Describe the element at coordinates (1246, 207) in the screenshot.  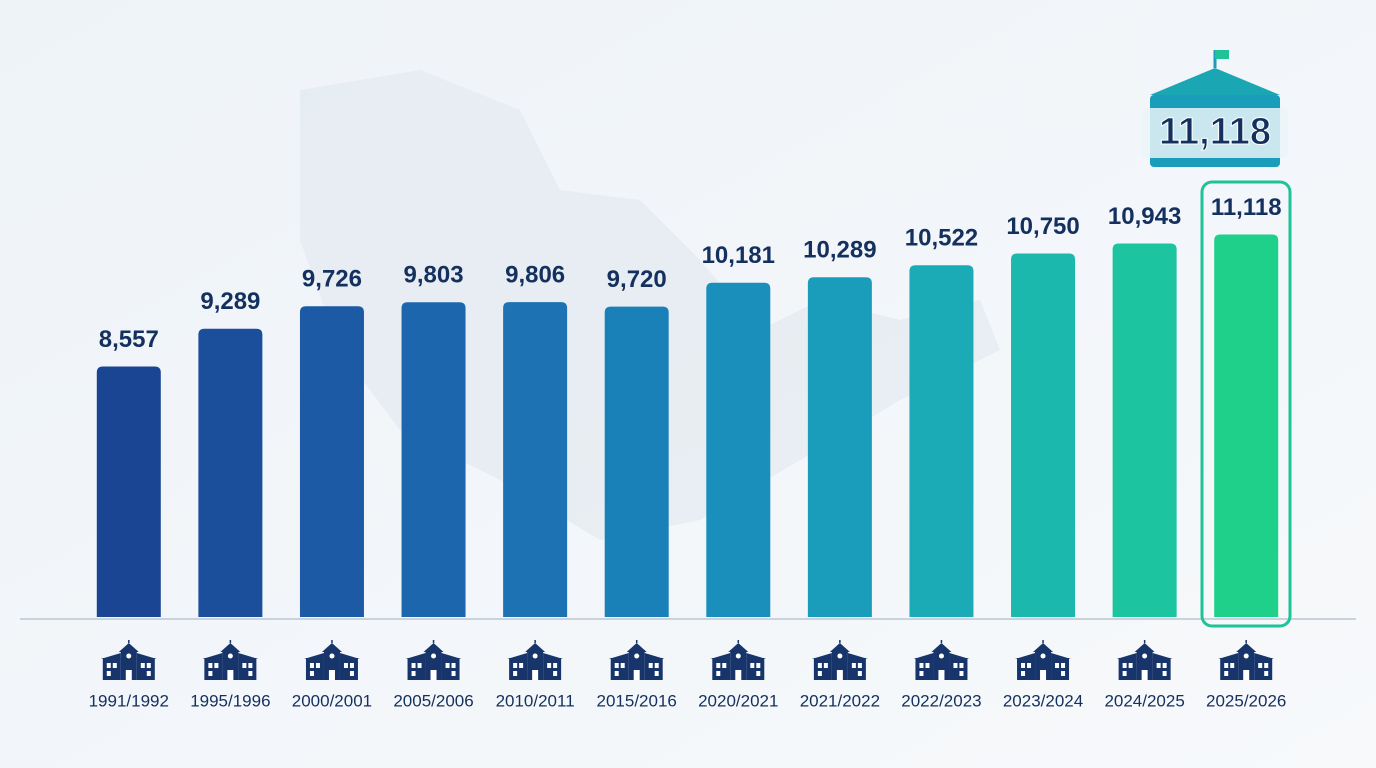
I see `data-label: 11,118` at that location.